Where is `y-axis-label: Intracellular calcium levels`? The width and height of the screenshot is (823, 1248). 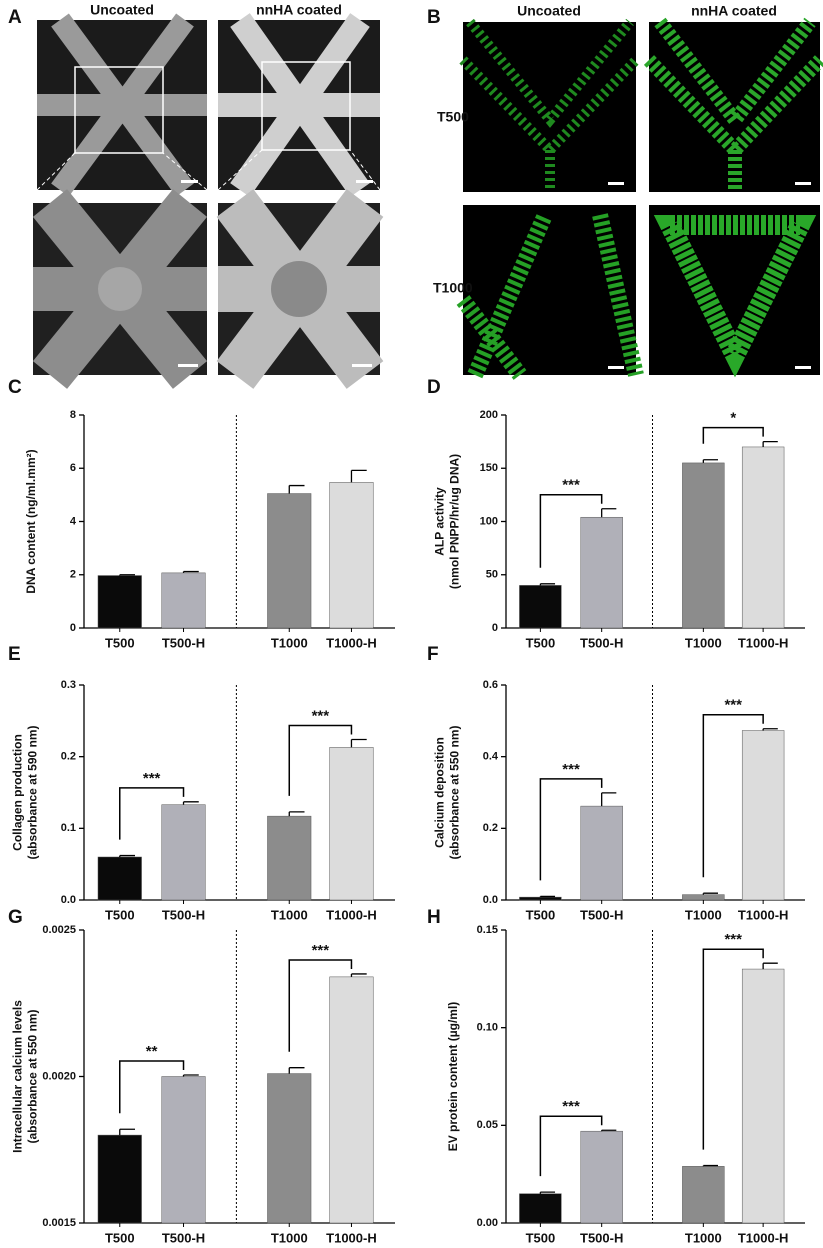
y-axis-label: Intracellular calcium levels is located at coordinates (18, 1076).